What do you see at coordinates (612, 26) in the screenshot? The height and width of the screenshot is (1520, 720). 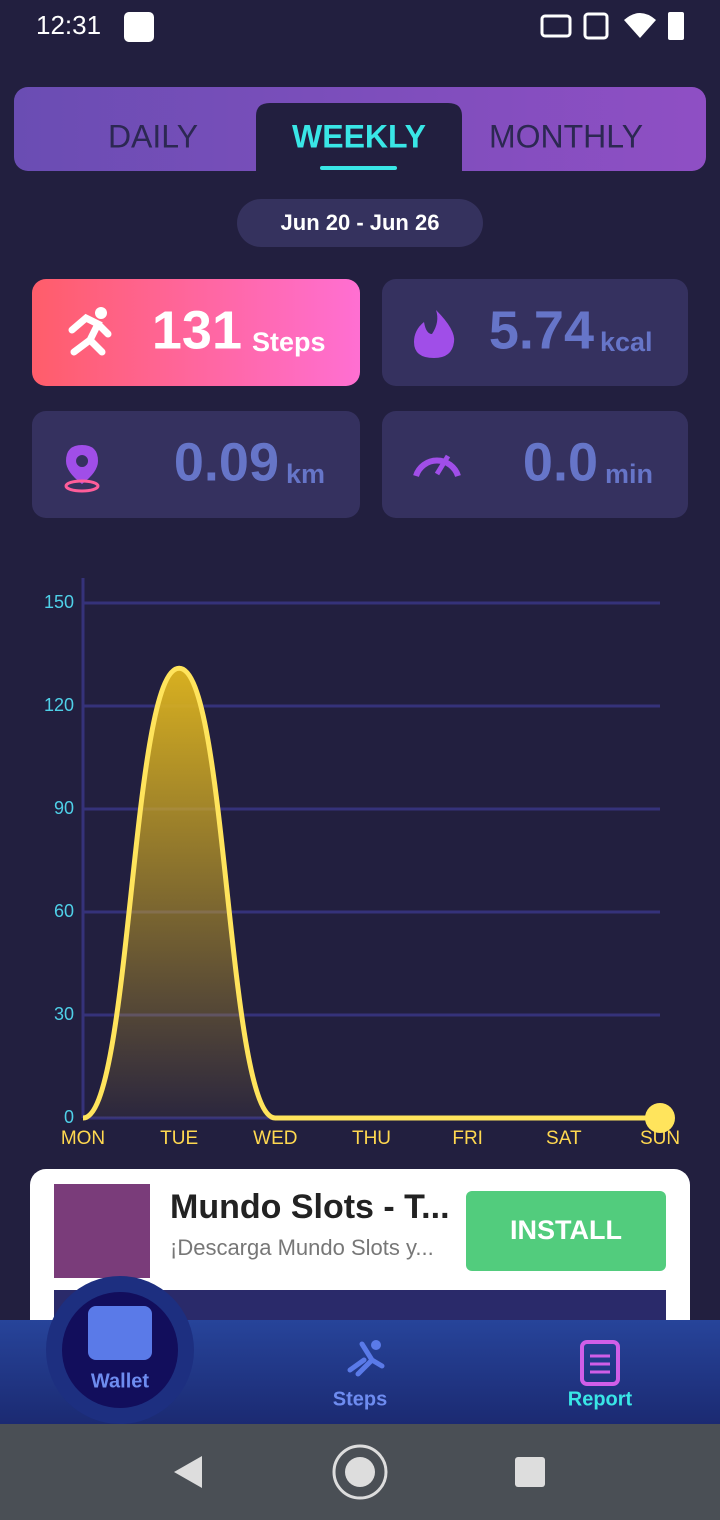 I see `status-icons` at bounding box center [612, 26].